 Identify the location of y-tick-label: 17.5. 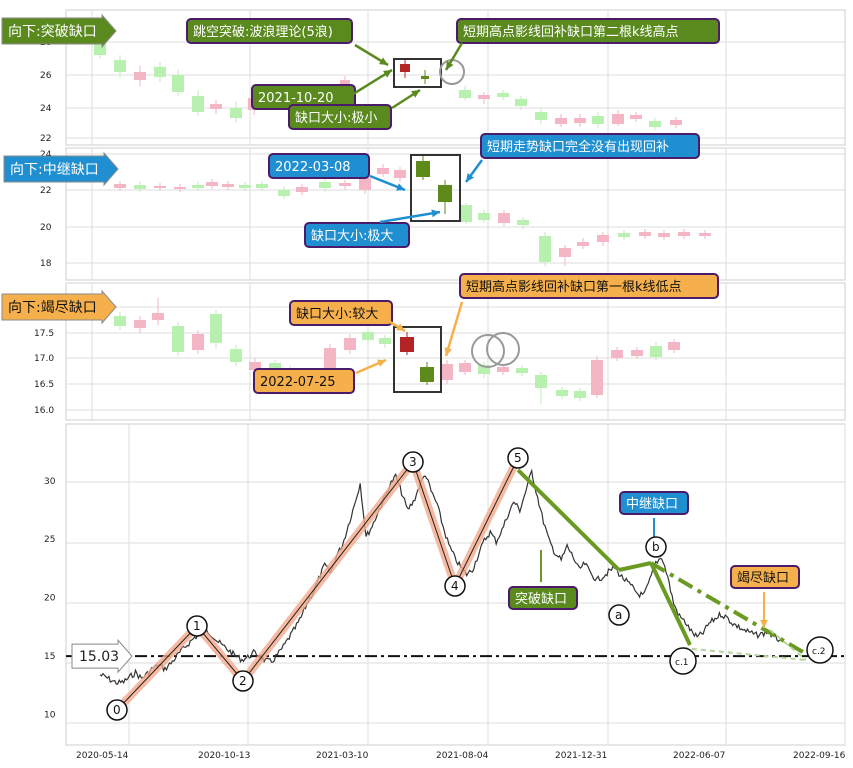
(44, 334).